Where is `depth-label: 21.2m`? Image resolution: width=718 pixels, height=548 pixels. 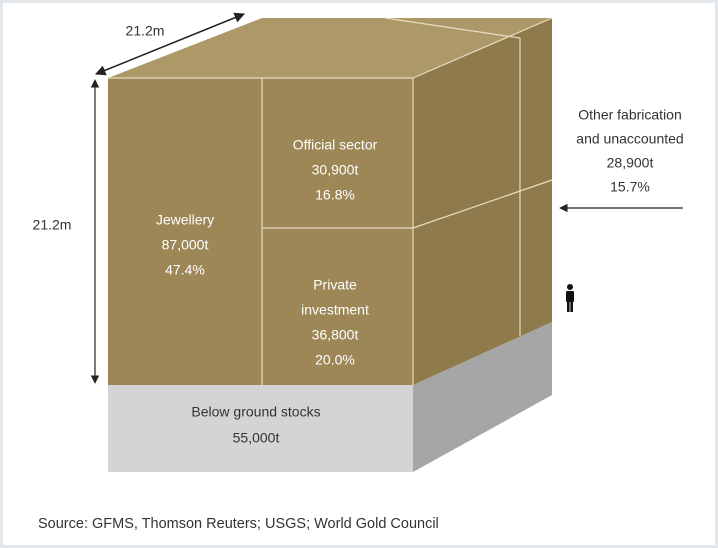
depth-label: 21.2m is located at coordinates (145, 31).